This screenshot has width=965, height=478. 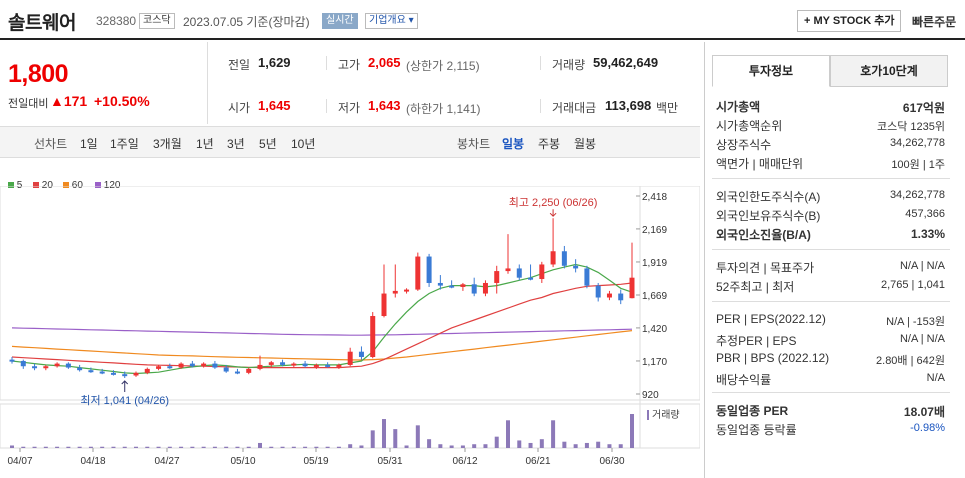 What do you see at coordinates (349, 108) in the screenshot?
I see `low-label: 저가` at bounding box center [349, 108].